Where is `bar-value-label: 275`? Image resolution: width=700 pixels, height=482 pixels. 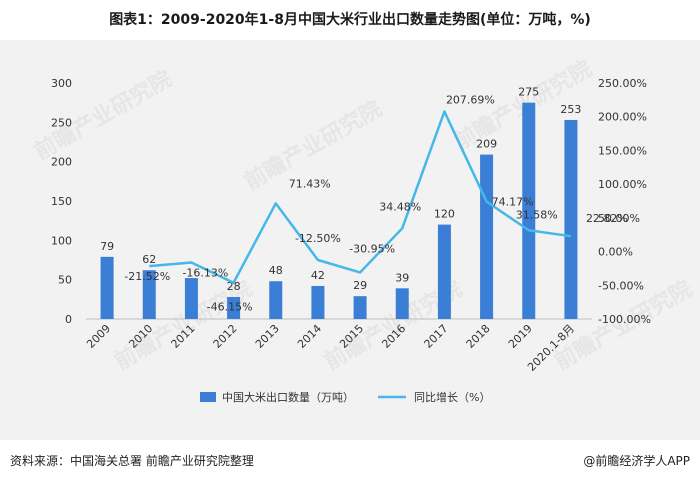 bar-value-label: 275 is located at coordinates (528, 92).